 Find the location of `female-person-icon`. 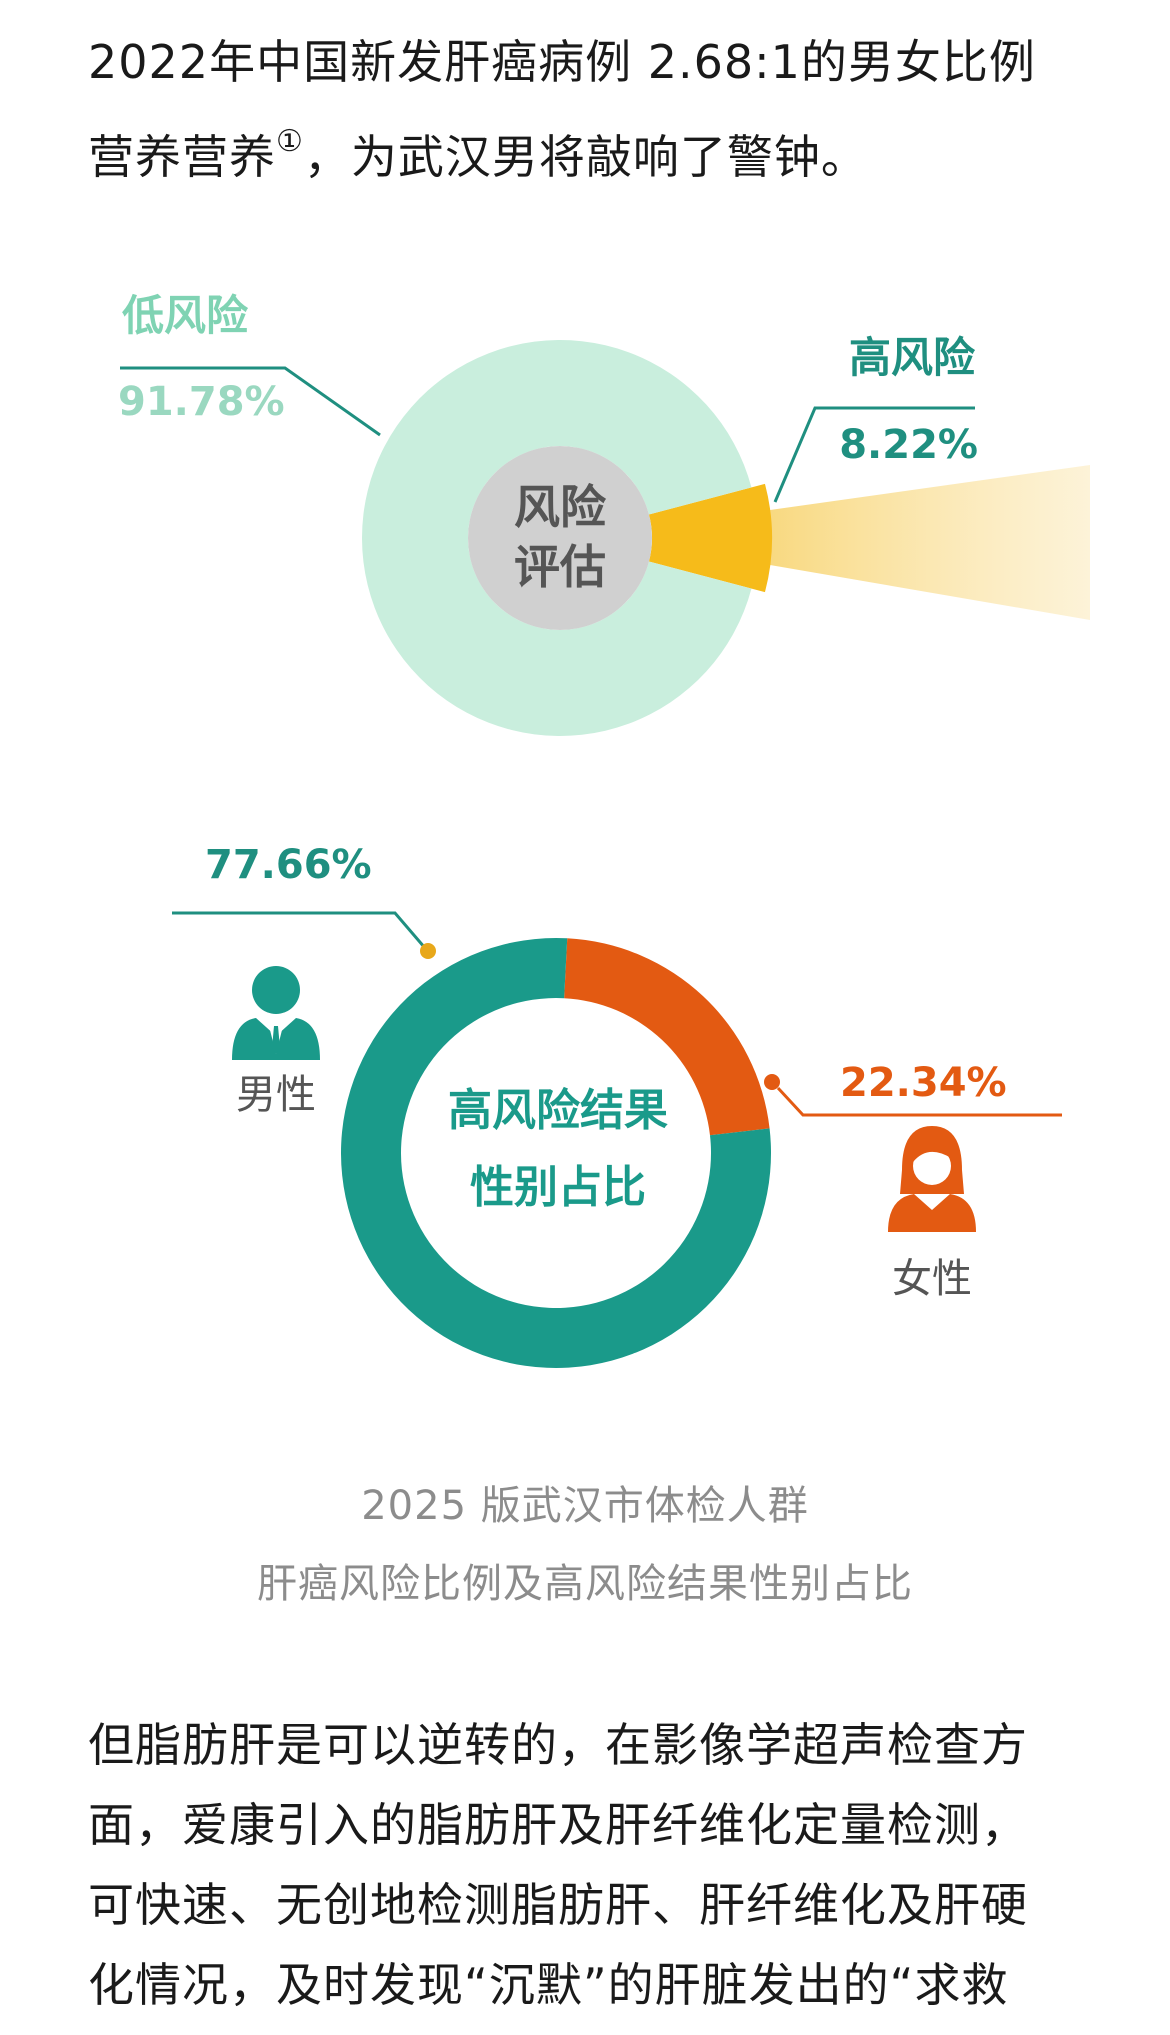

female-person-icon is located at coordinates (932, 1179).